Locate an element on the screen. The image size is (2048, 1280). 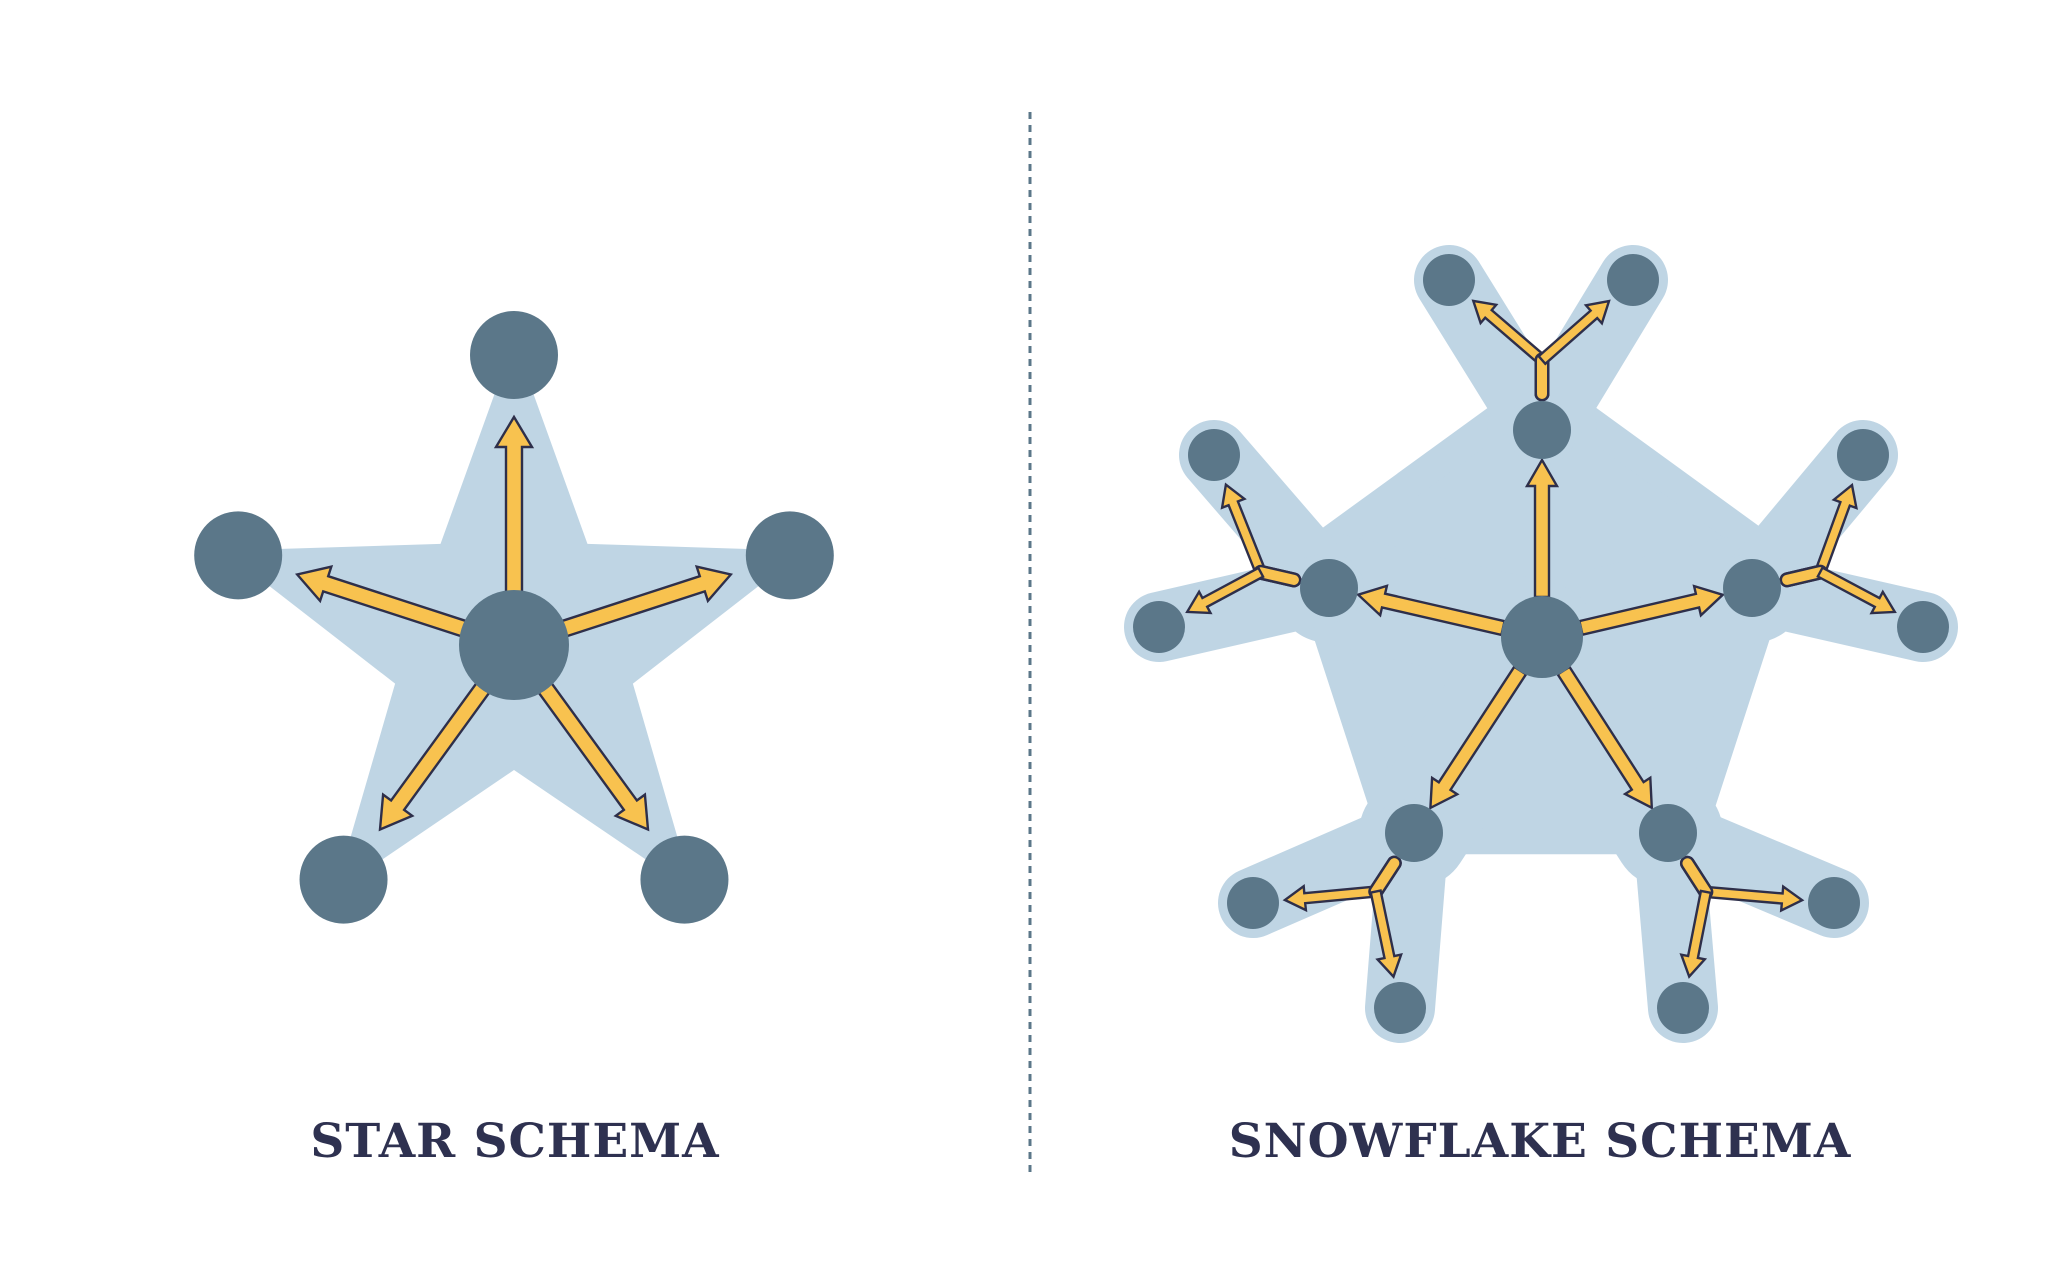
snowflake-arrow-bottom-left is located at coordinates (1478, 737).